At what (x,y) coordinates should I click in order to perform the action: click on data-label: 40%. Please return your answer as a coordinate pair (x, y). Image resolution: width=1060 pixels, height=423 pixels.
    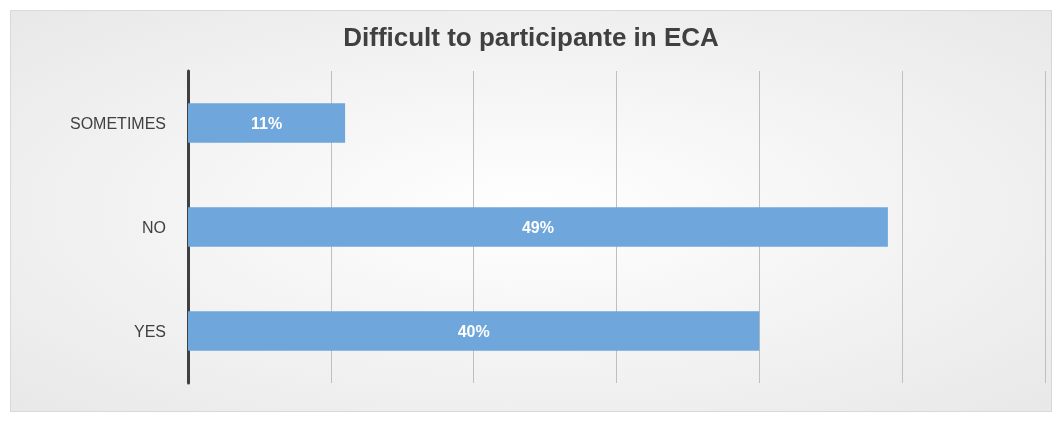
    Looking at the image, I should click on (473, 331).